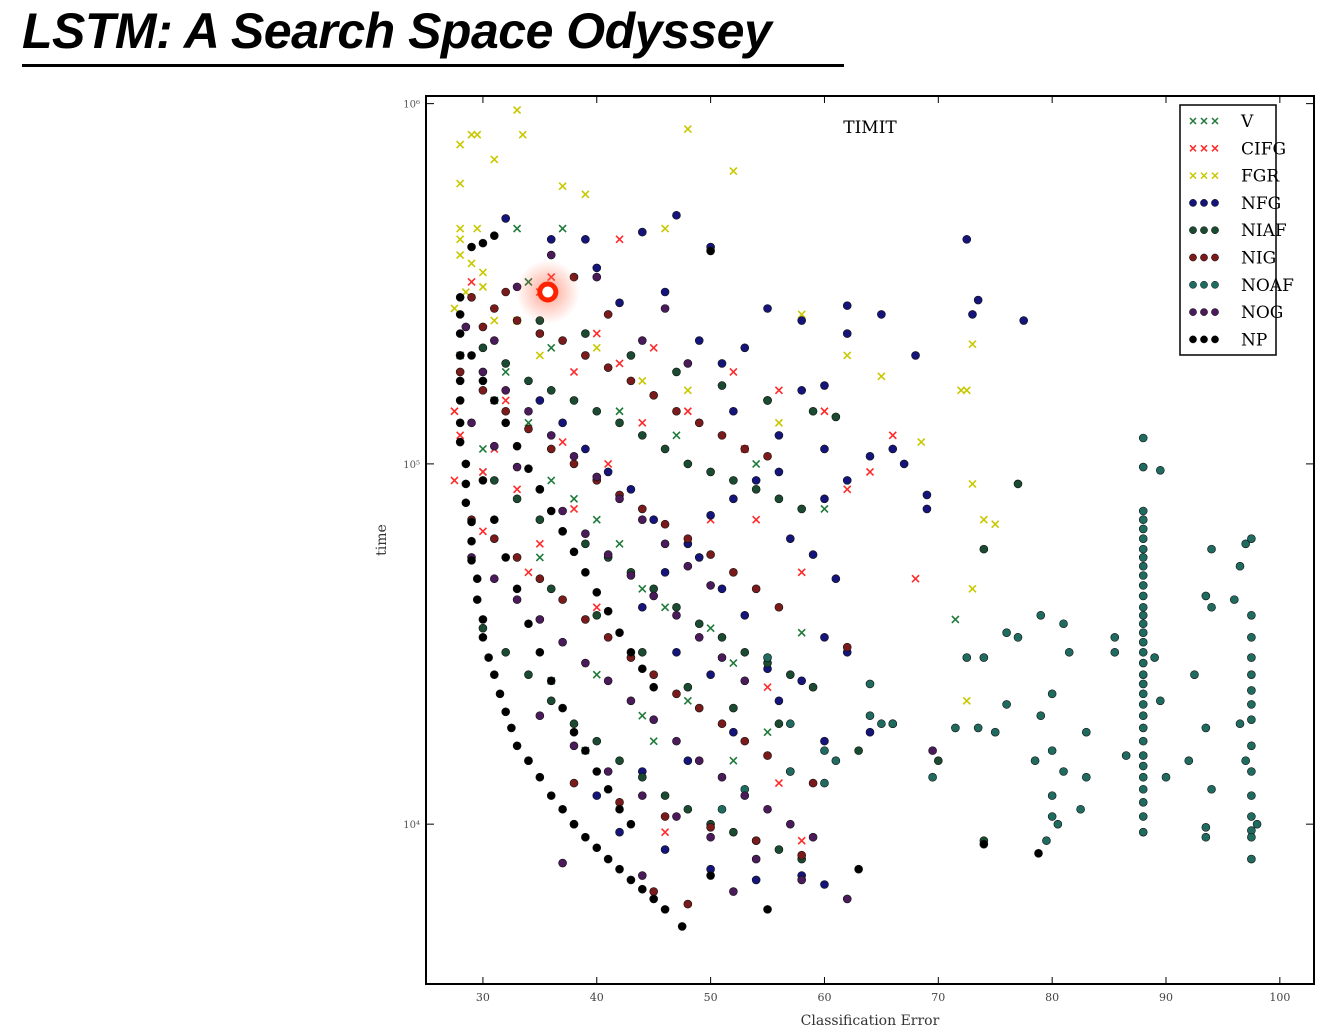  I want to click on legend-label: CIFG, so click(1263, 149).